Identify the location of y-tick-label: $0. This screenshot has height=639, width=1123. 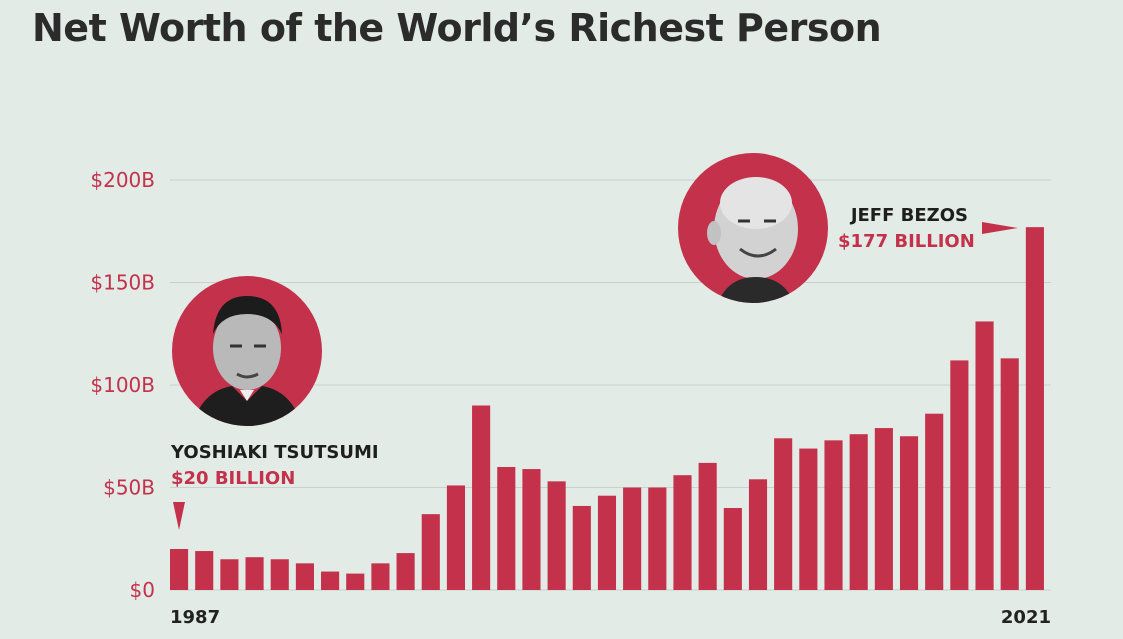
(142, 590).